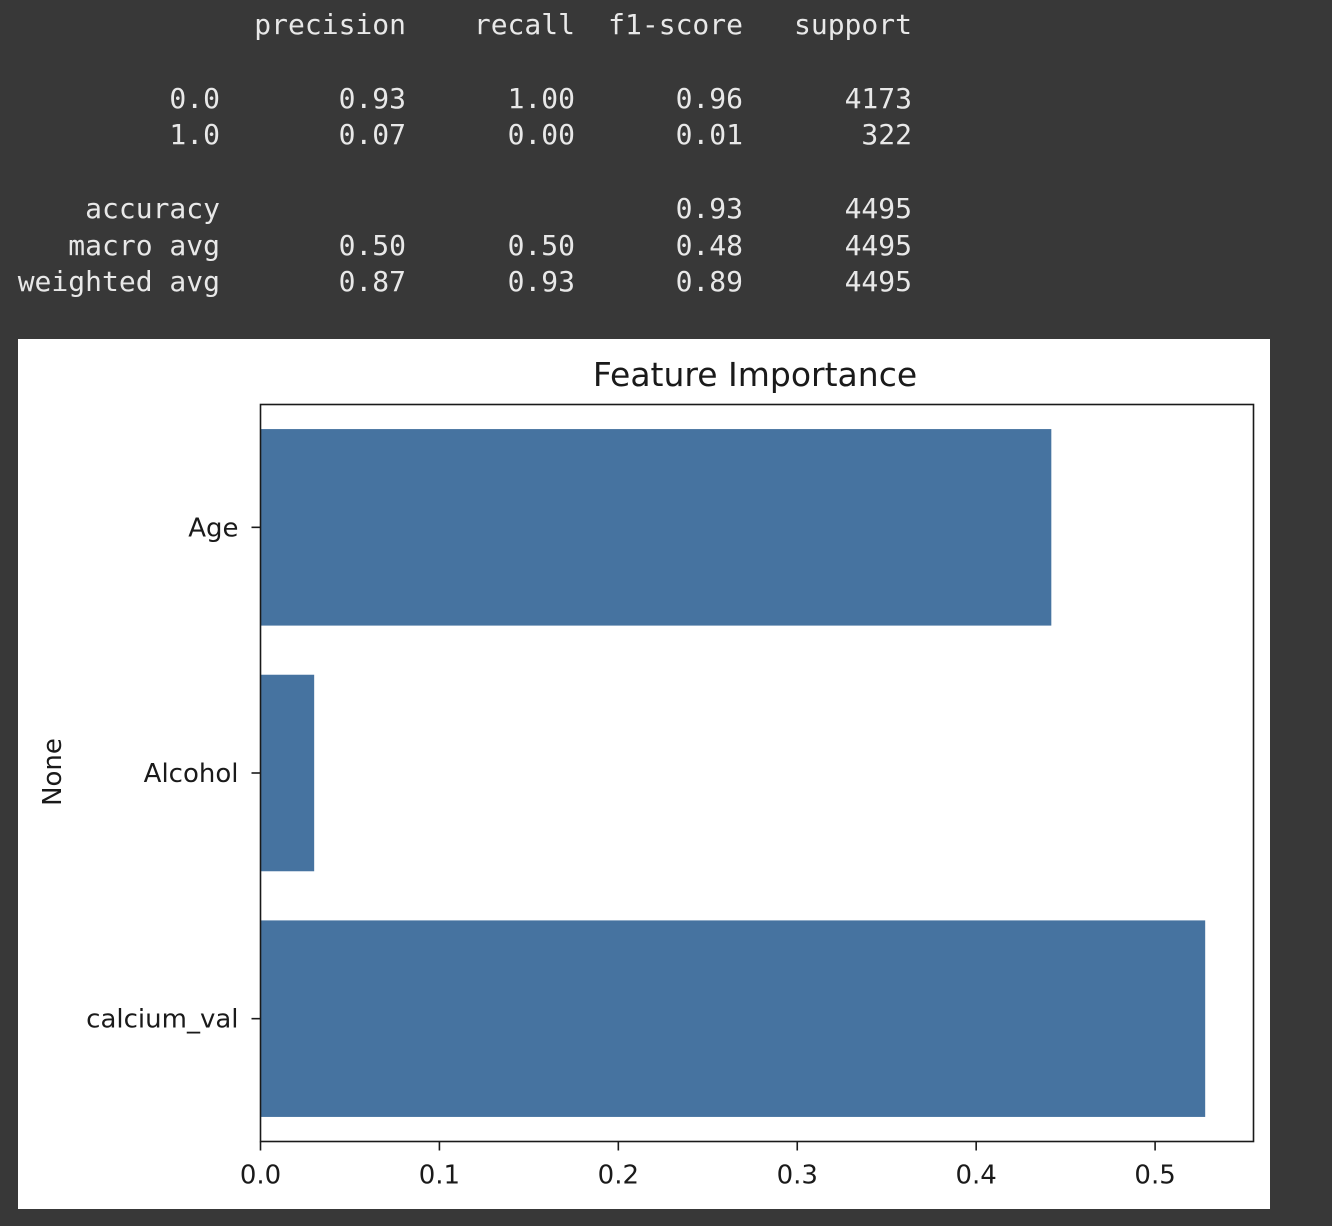 The width and height of the screenshot is (1332, 1226). What do you see at coordinates (709, 208) in the screenshot?
I see `accuracy-f1: 0.93` at bounding box center [709, 208].